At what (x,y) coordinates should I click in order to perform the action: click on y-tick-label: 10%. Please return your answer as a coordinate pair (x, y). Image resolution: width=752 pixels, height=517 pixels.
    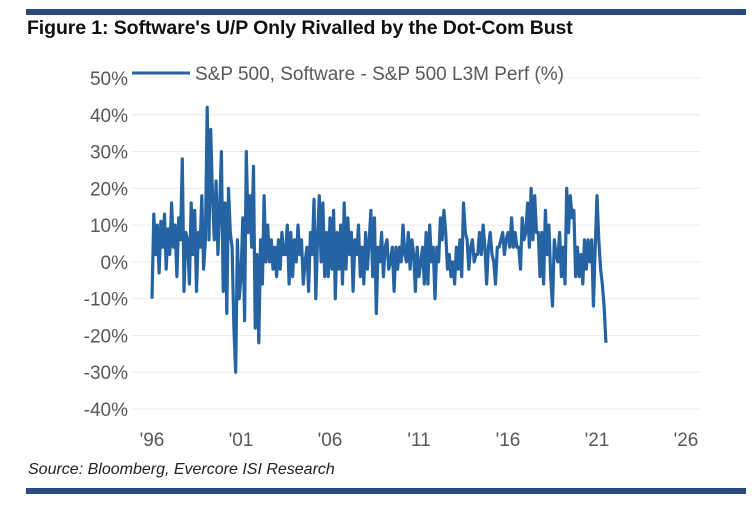
    Looking at the image, I should click on (109, 226).